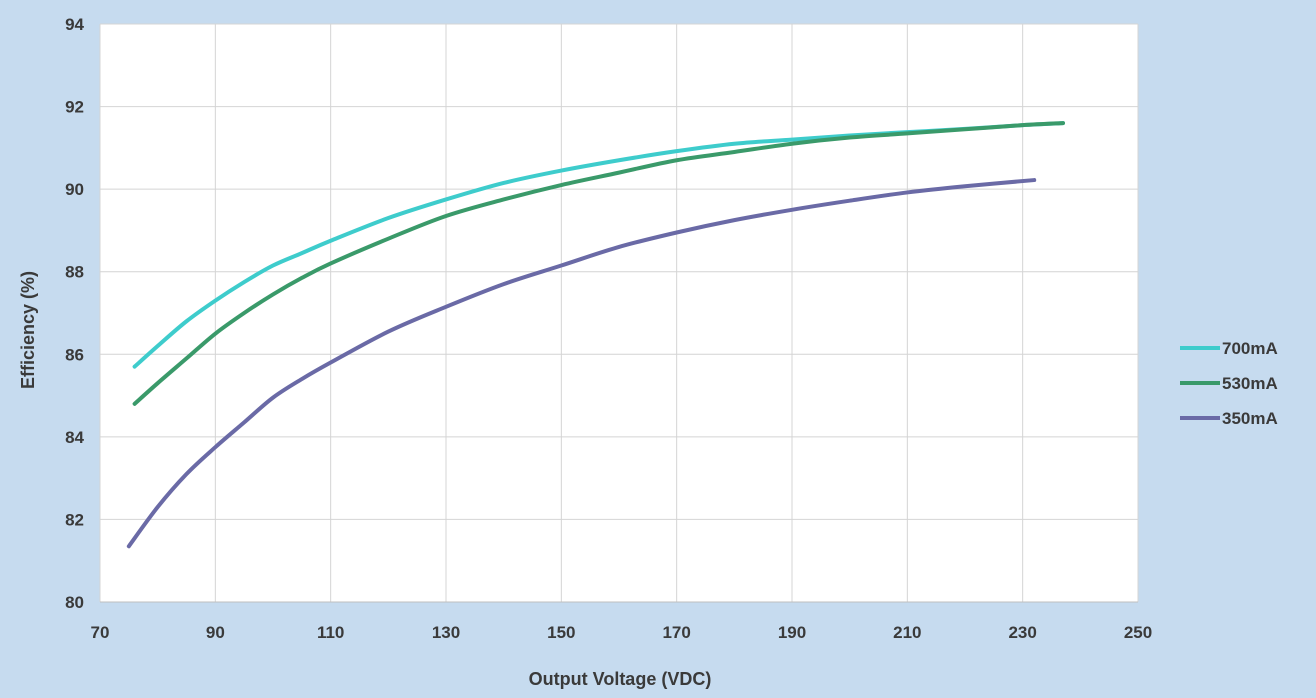 The image size is (1316, 698). I want to click on legend: 700mA 530mA 350mA, so click(1229, 383).